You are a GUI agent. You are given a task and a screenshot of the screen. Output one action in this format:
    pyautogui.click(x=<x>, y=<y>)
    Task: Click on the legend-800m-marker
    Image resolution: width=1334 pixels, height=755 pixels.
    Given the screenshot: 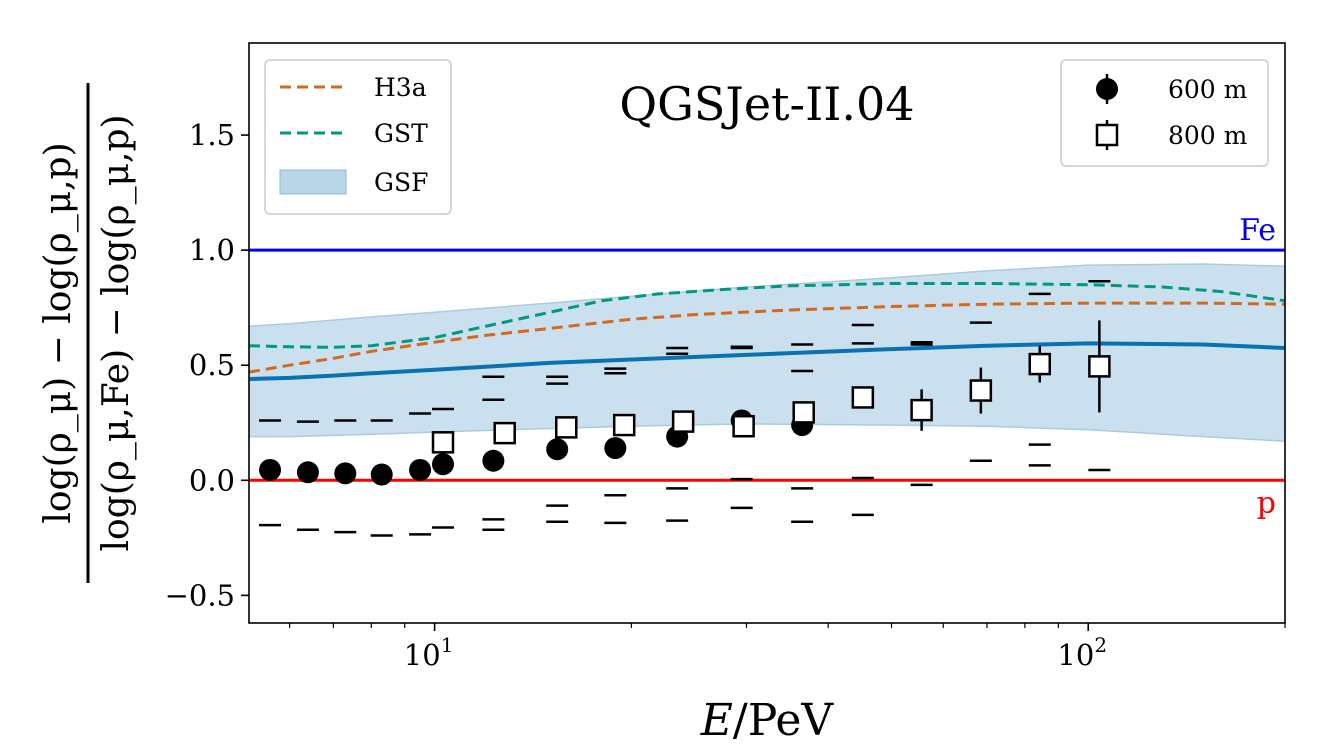 What is the action you would take?
    pyautogui.click(x=1107, y=135)
    